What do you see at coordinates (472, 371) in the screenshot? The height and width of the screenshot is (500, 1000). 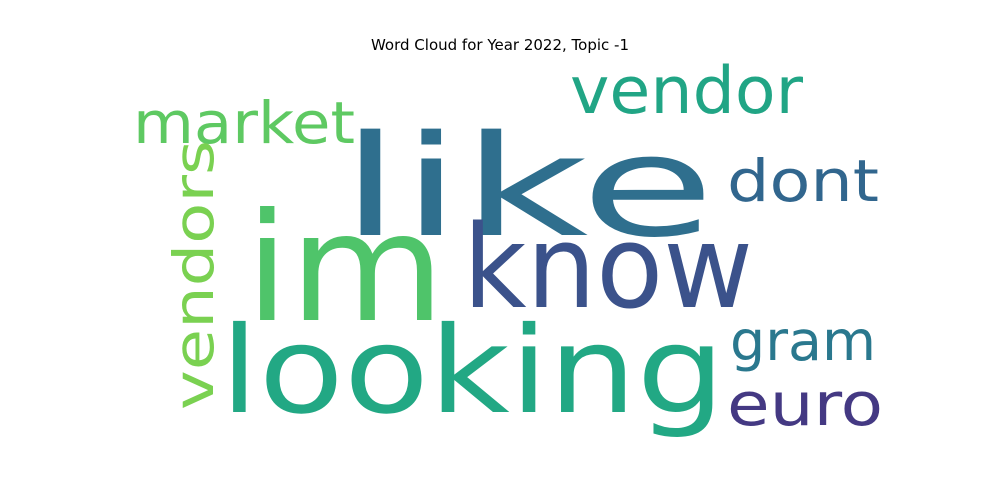 I see `word-looking: looking` at bounding box center [472, 371].